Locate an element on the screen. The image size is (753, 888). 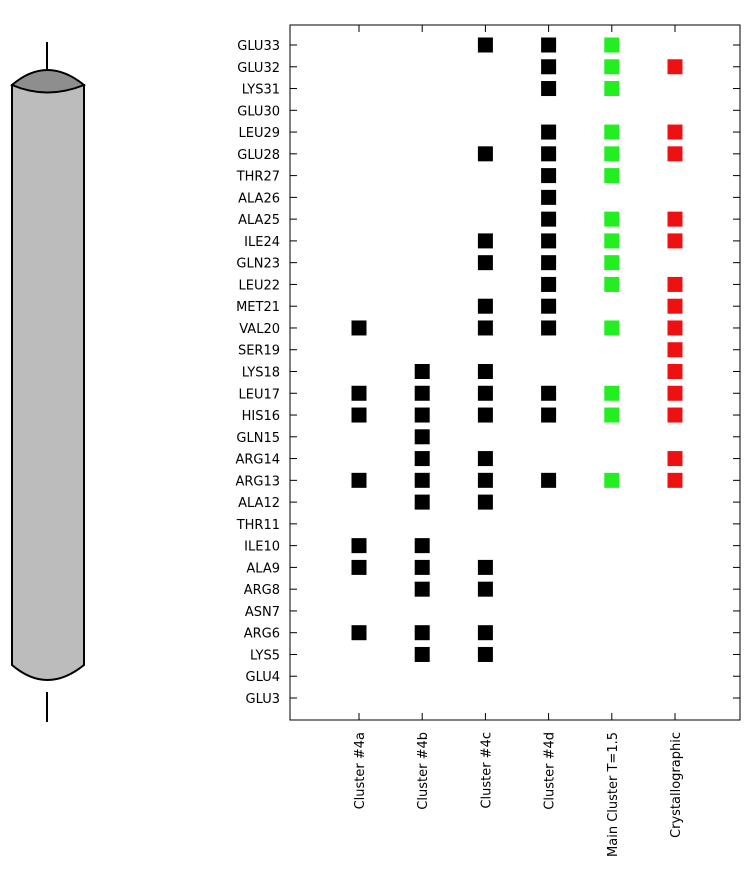
y-tick-label: ARG14 is located at coordinates (257, 460).